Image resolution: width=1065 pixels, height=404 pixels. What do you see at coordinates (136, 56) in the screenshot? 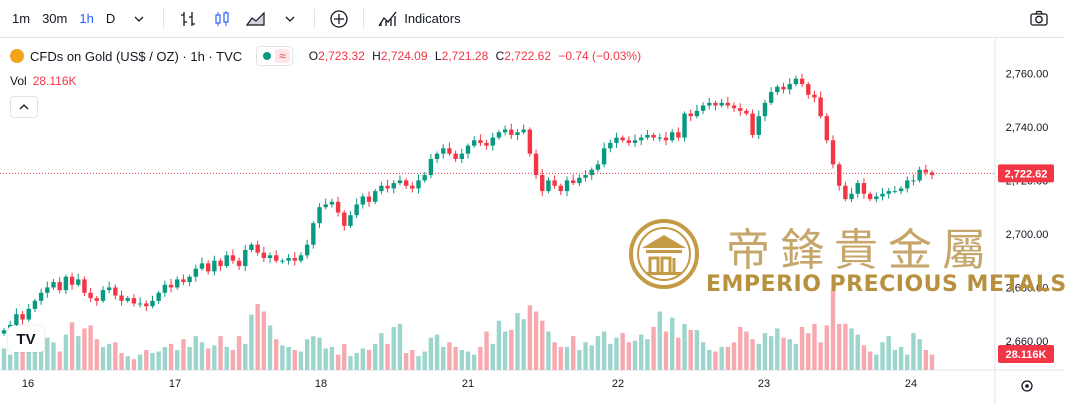
I see `symbol-title: CFDs on Gold (US$ / OZ) · 1h · TVC` at bounding box center [136, 56].